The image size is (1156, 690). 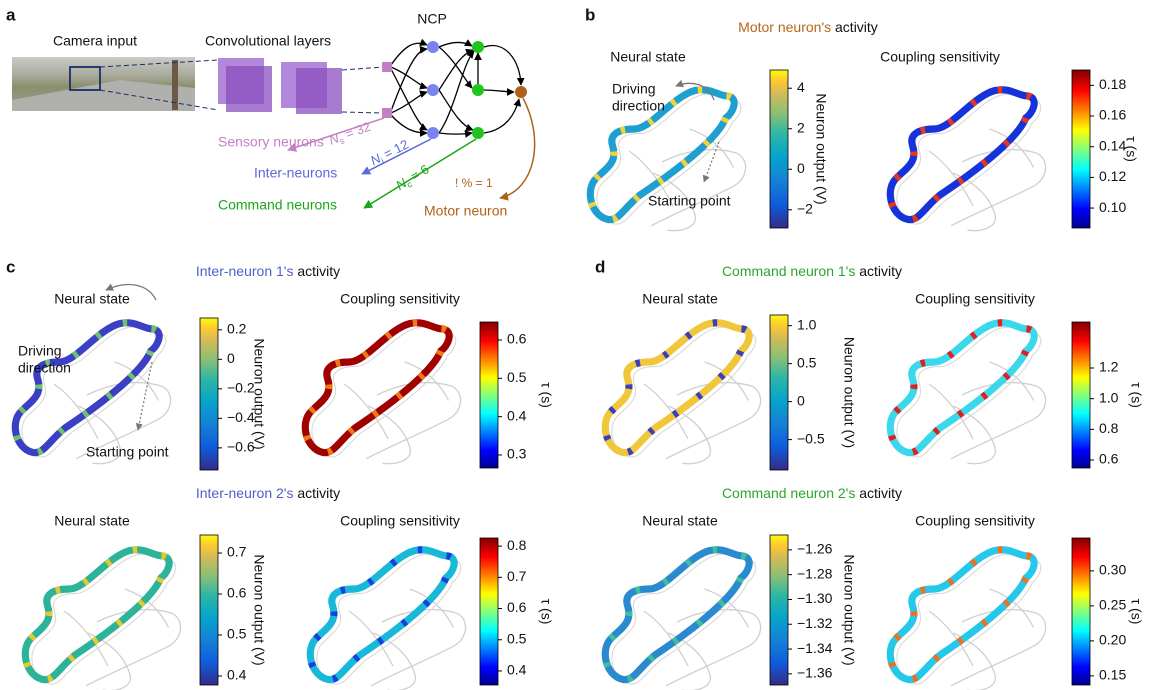 I want to click on colorbar-tick-label: 0.25, so click(x=1112, y=605).